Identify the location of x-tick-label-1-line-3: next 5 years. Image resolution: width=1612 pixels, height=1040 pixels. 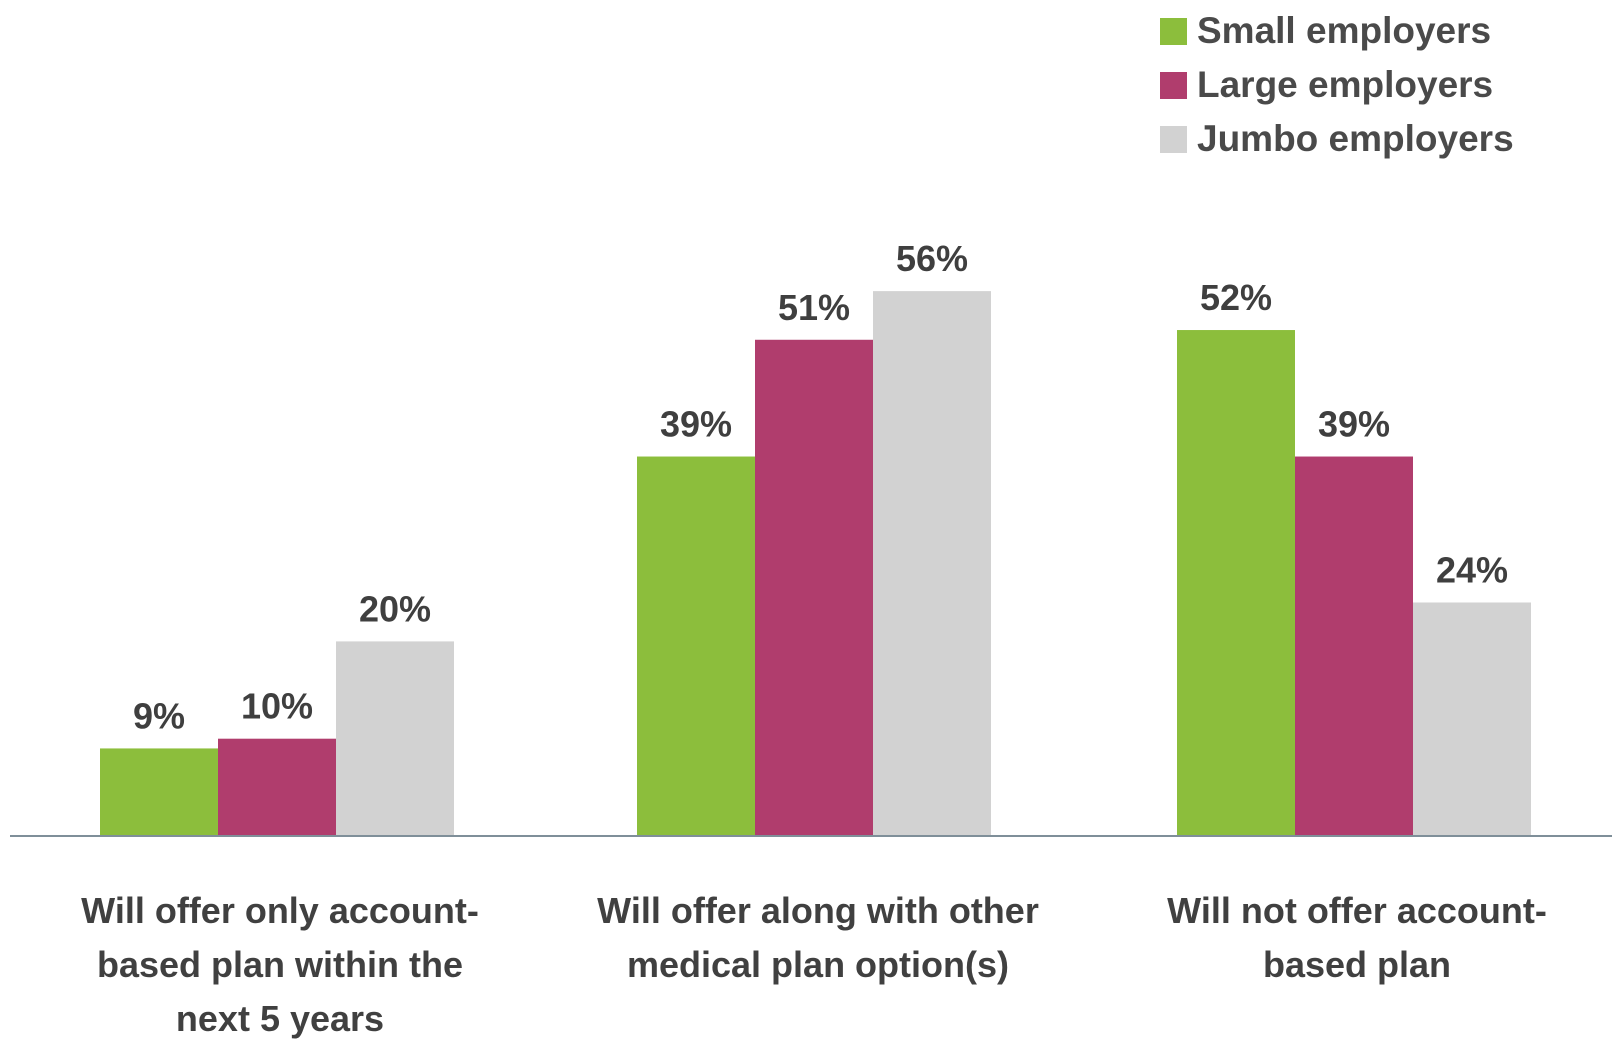
(280, 1018).